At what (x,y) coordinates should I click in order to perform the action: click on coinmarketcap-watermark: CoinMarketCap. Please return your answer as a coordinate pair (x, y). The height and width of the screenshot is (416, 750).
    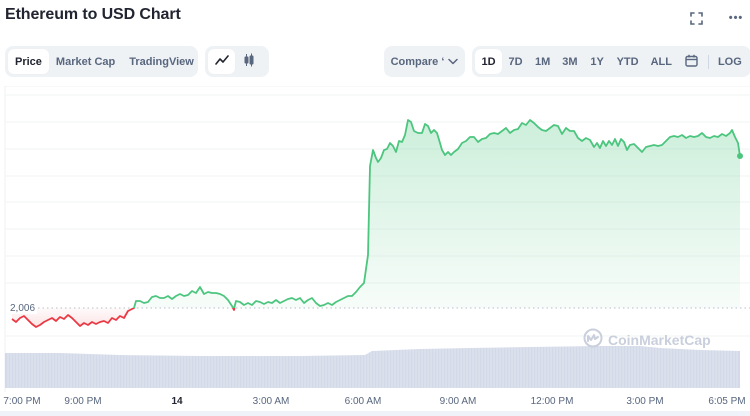
    Looking at the image, I should click on (647, 339).